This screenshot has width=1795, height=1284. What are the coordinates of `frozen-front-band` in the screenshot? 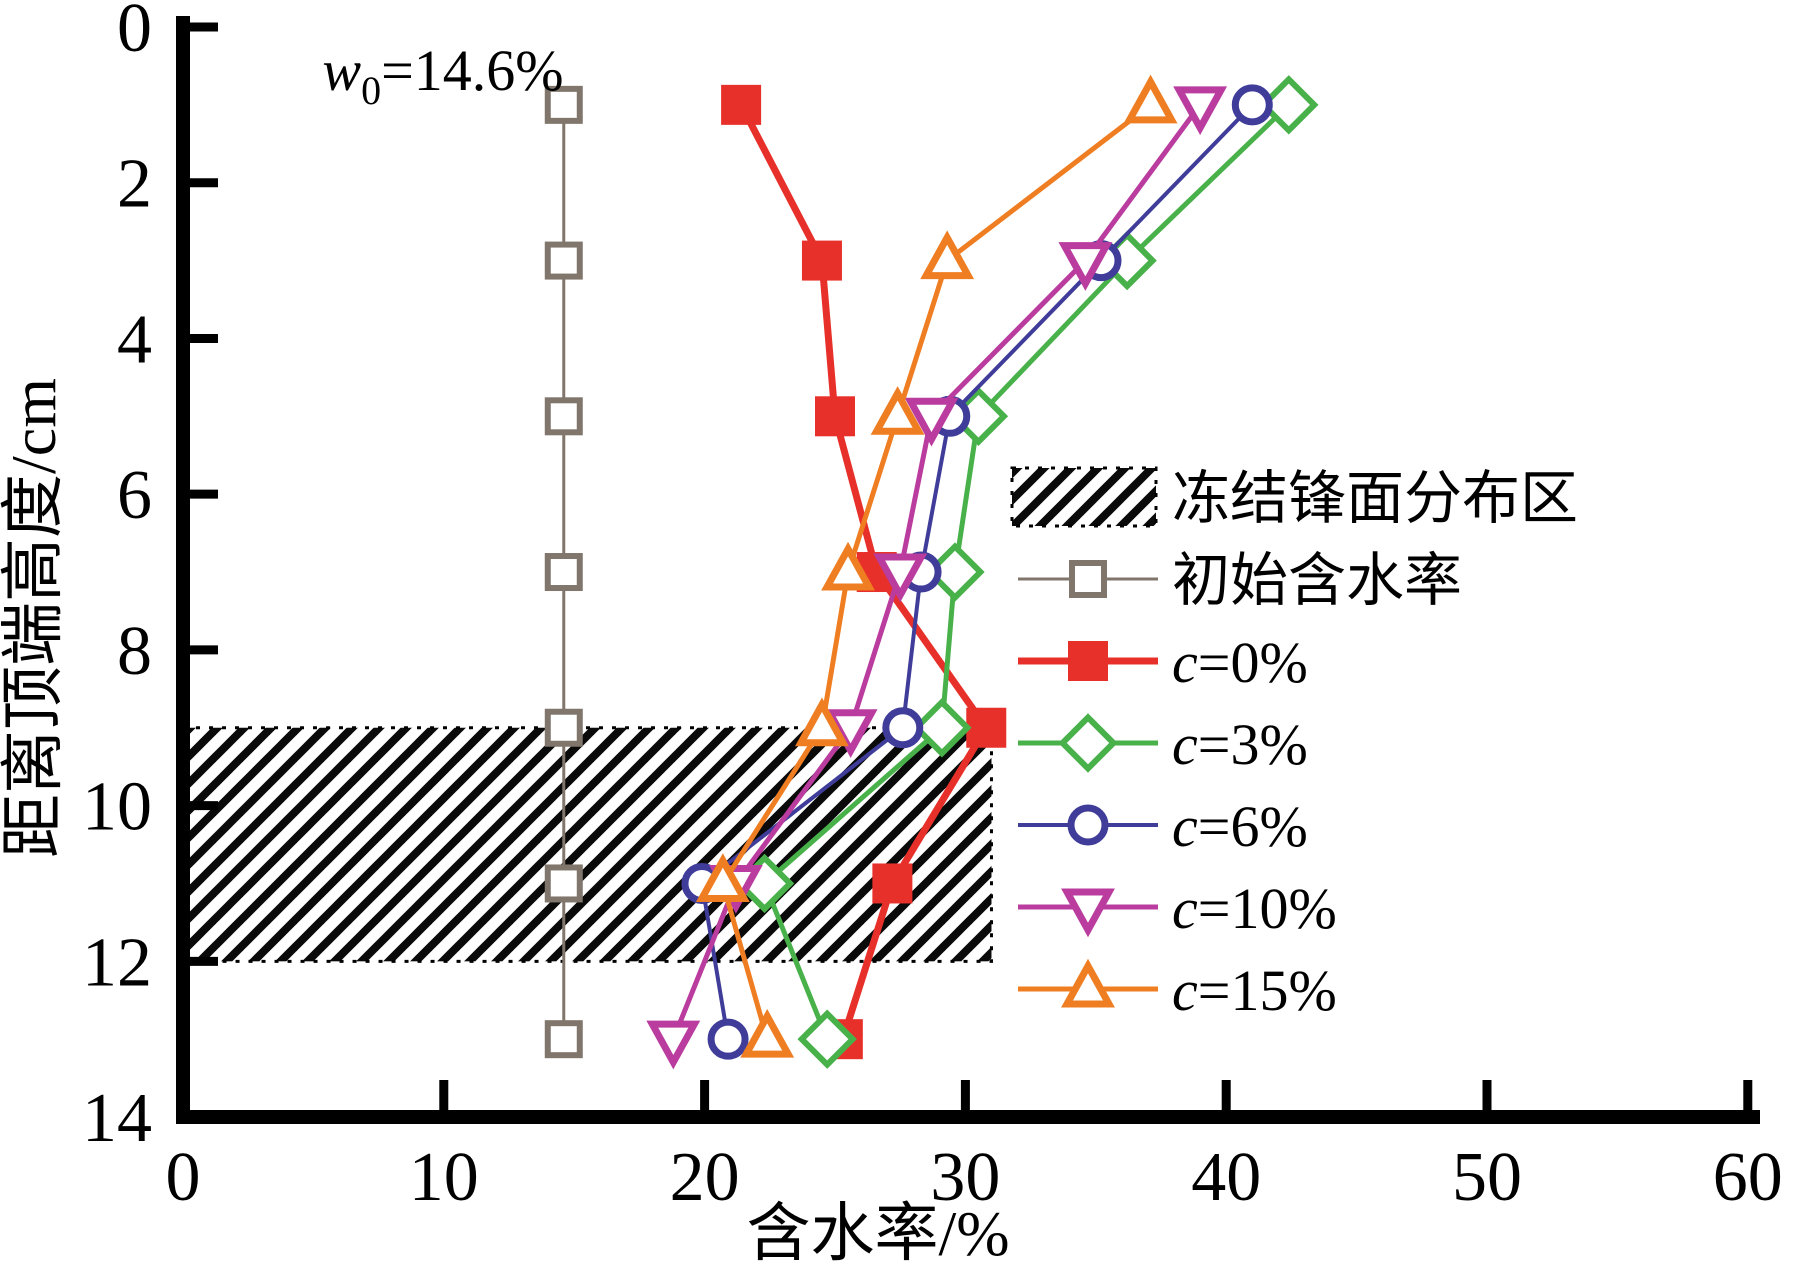 It's located at (587, 844).